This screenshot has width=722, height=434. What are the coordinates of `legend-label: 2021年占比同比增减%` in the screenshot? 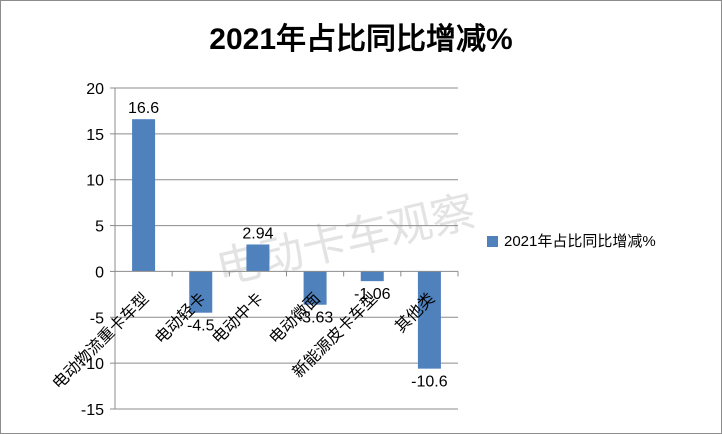 It's located at (580, 241).